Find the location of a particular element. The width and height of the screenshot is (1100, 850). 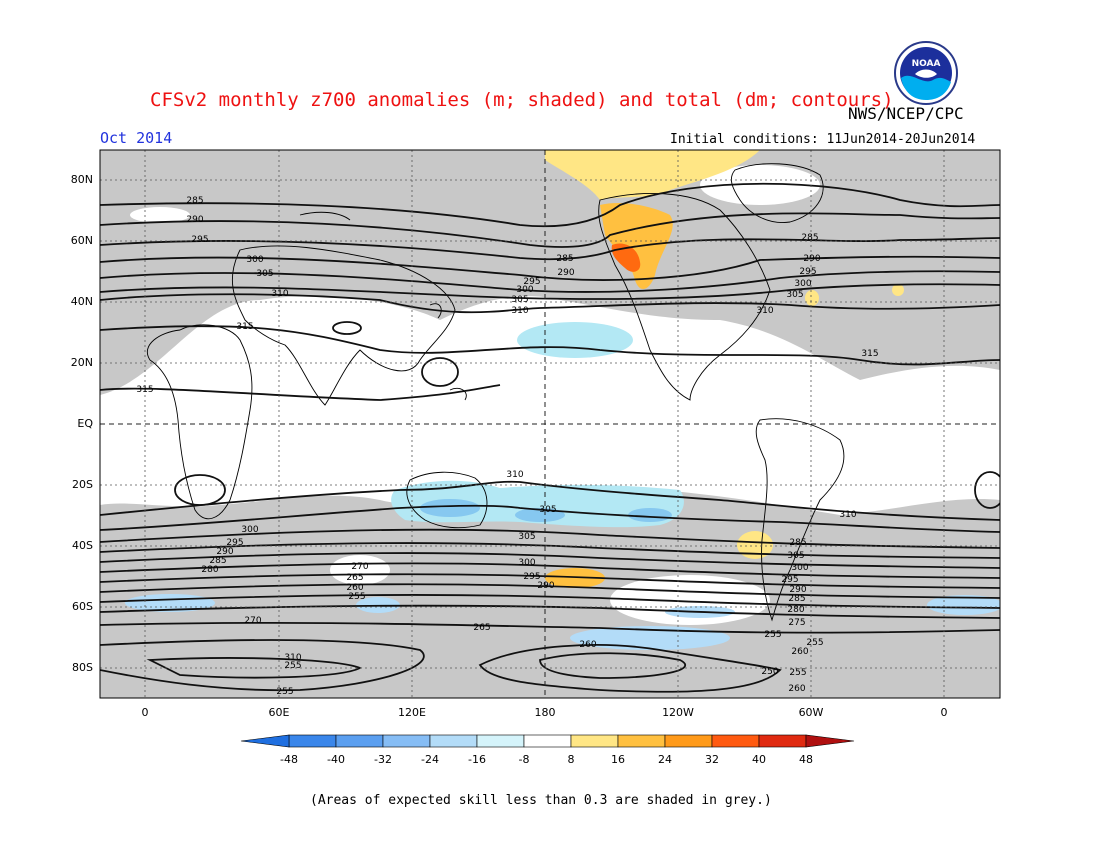

latitude-label: 80S is located at coordinates (82, 667).